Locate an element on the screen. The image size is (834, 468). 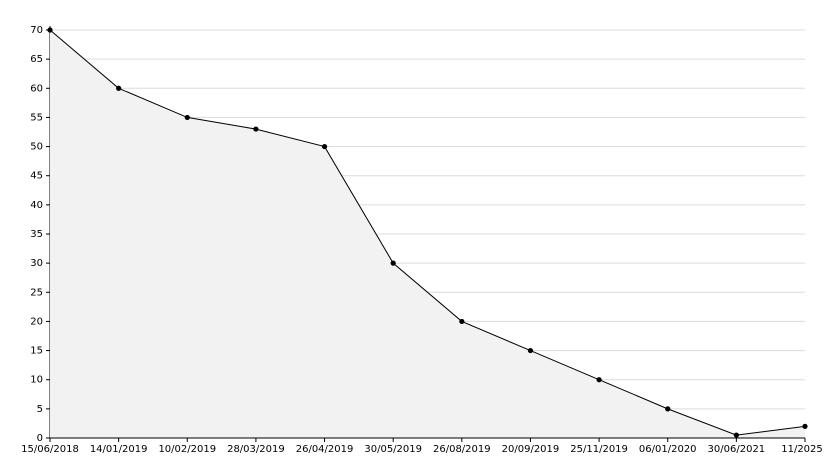
x-tick-label: 26/08/2019 is located at coordinates (462, 449).